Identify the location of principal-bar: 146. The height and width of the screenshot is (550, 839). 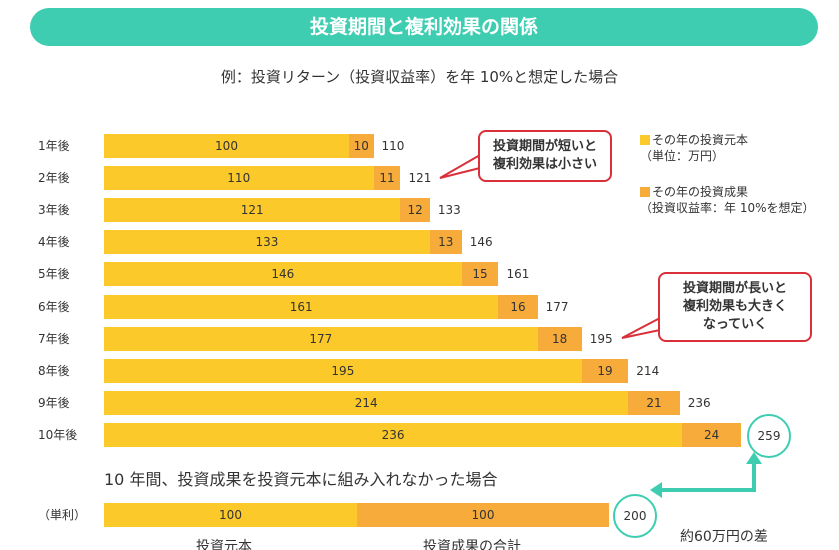
(283, 274).